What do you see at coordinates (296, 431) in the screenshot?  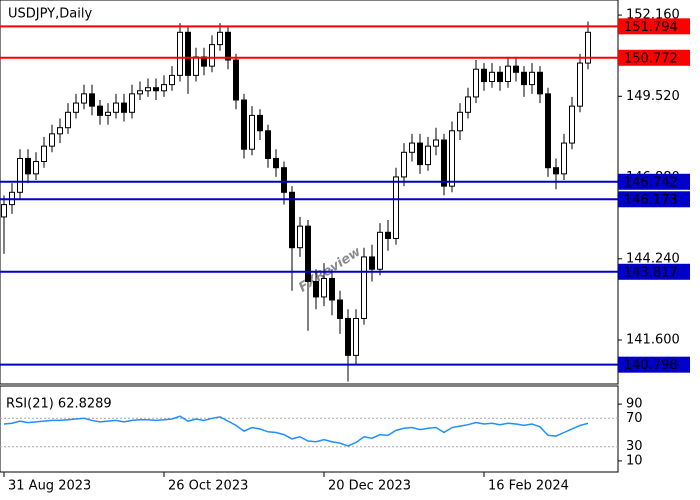 I see `rsi-line` at bounding box center [296, 431].